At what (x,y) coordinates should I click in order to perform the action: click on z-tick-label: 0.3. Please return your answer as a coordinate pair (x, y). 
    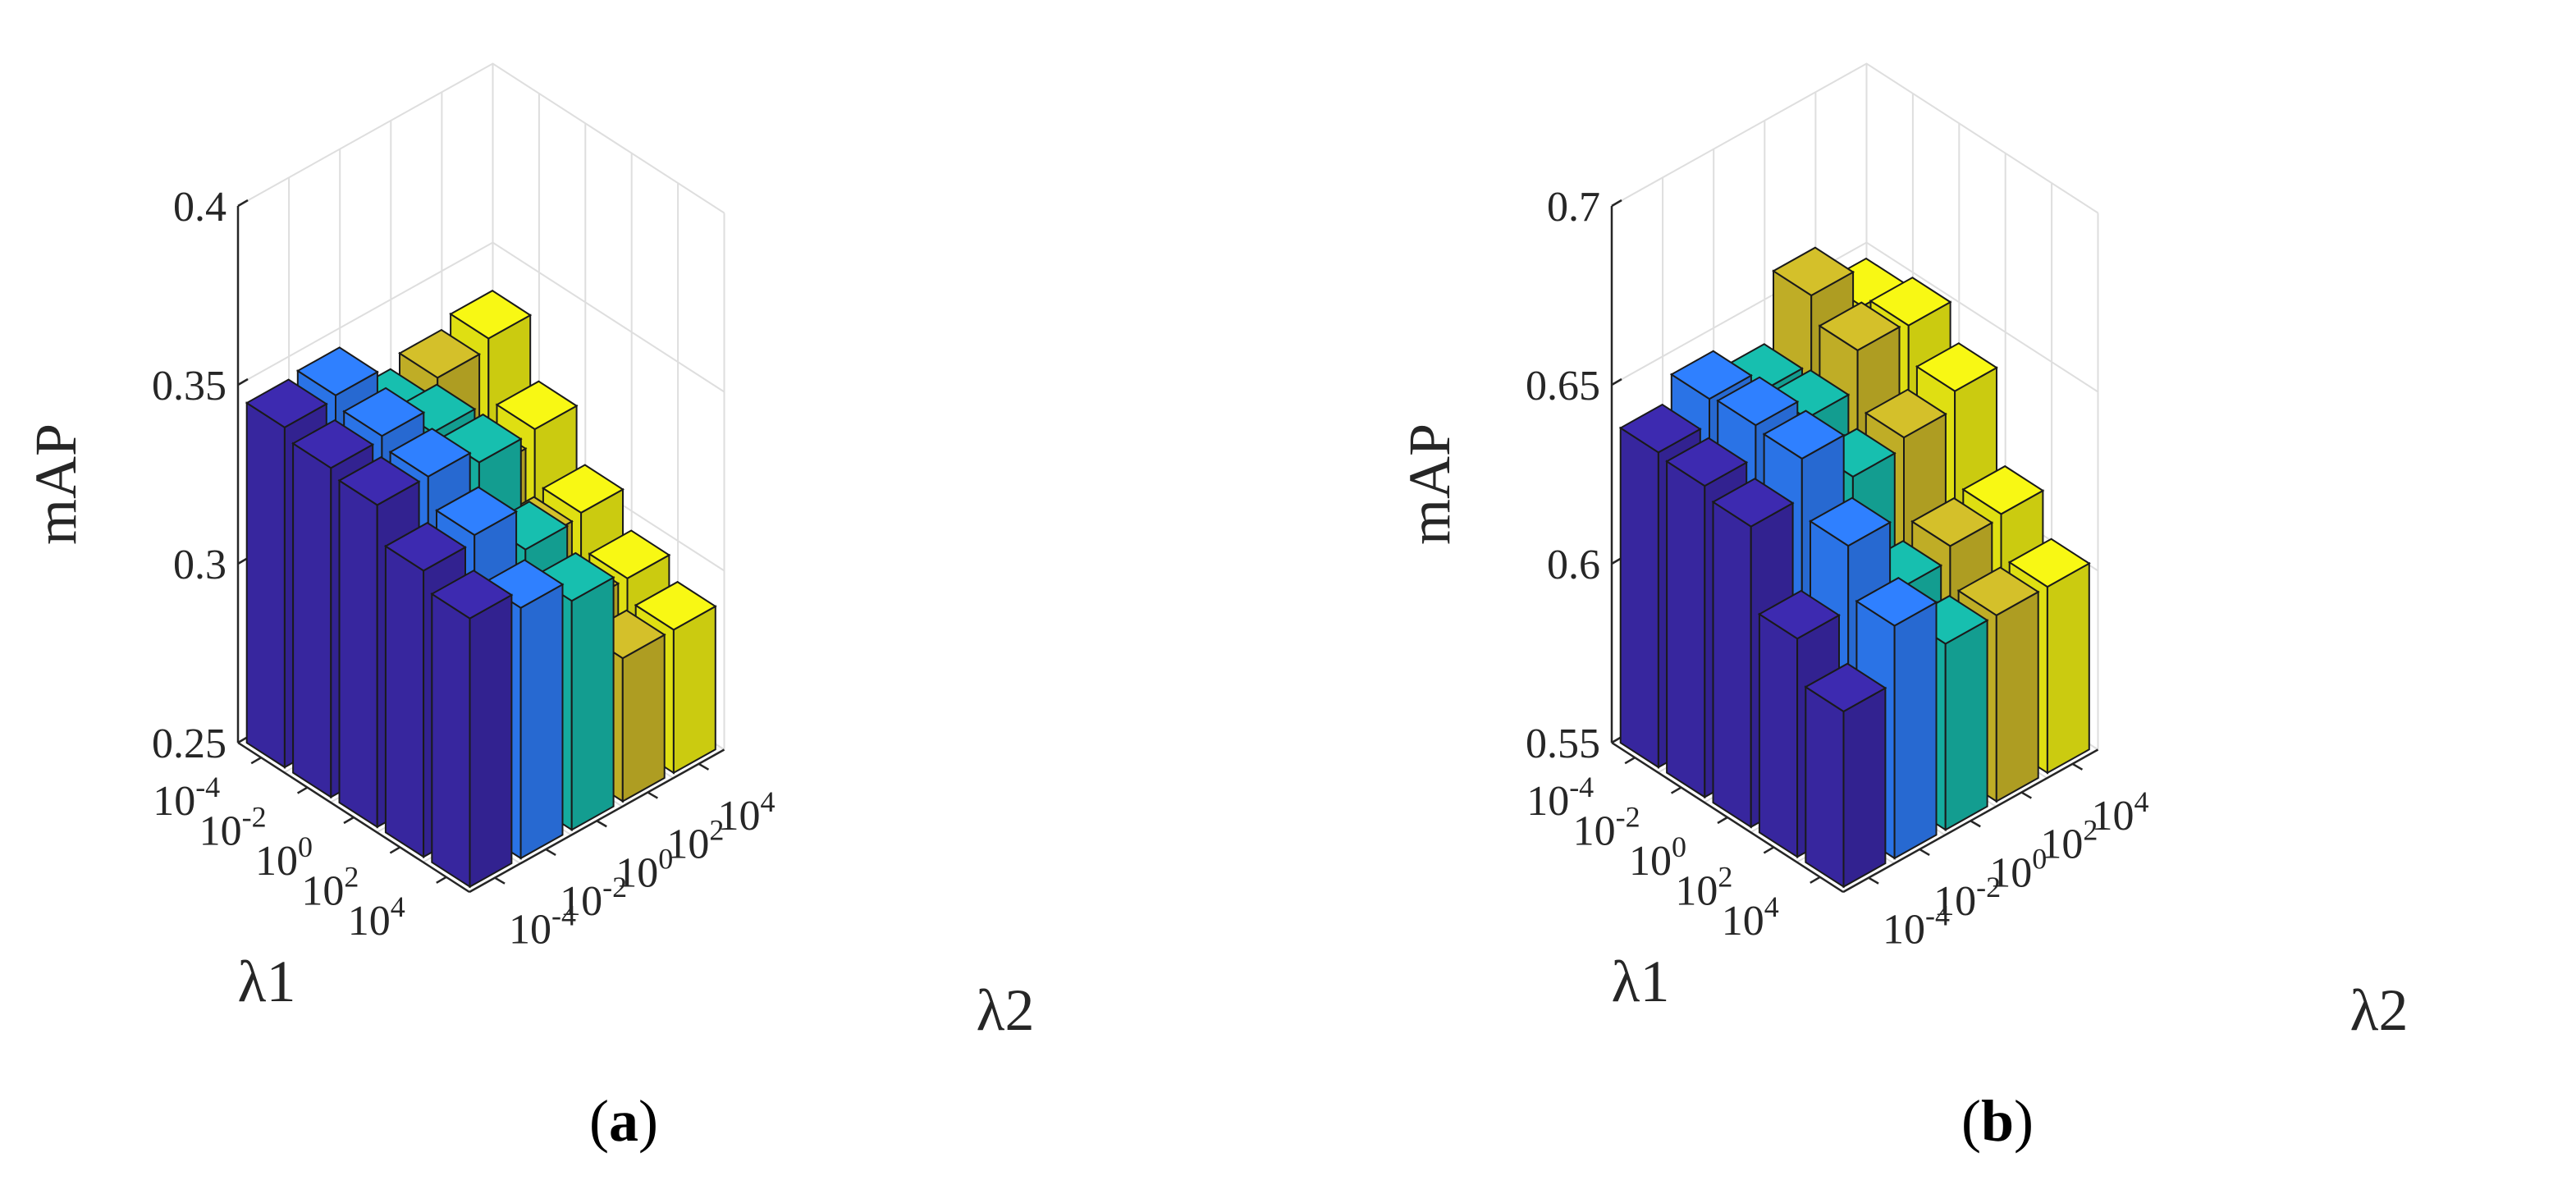
    Looking at the image, I should click on (199, 565).